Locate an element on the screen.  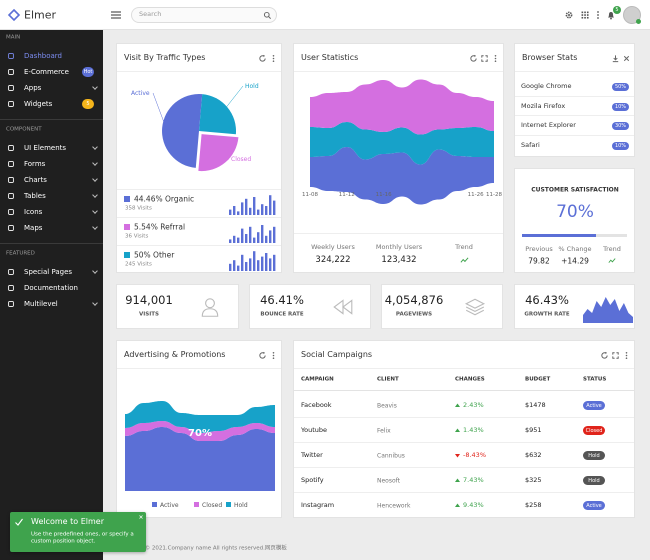
icon-rewind is located at coordinates (343, 307).